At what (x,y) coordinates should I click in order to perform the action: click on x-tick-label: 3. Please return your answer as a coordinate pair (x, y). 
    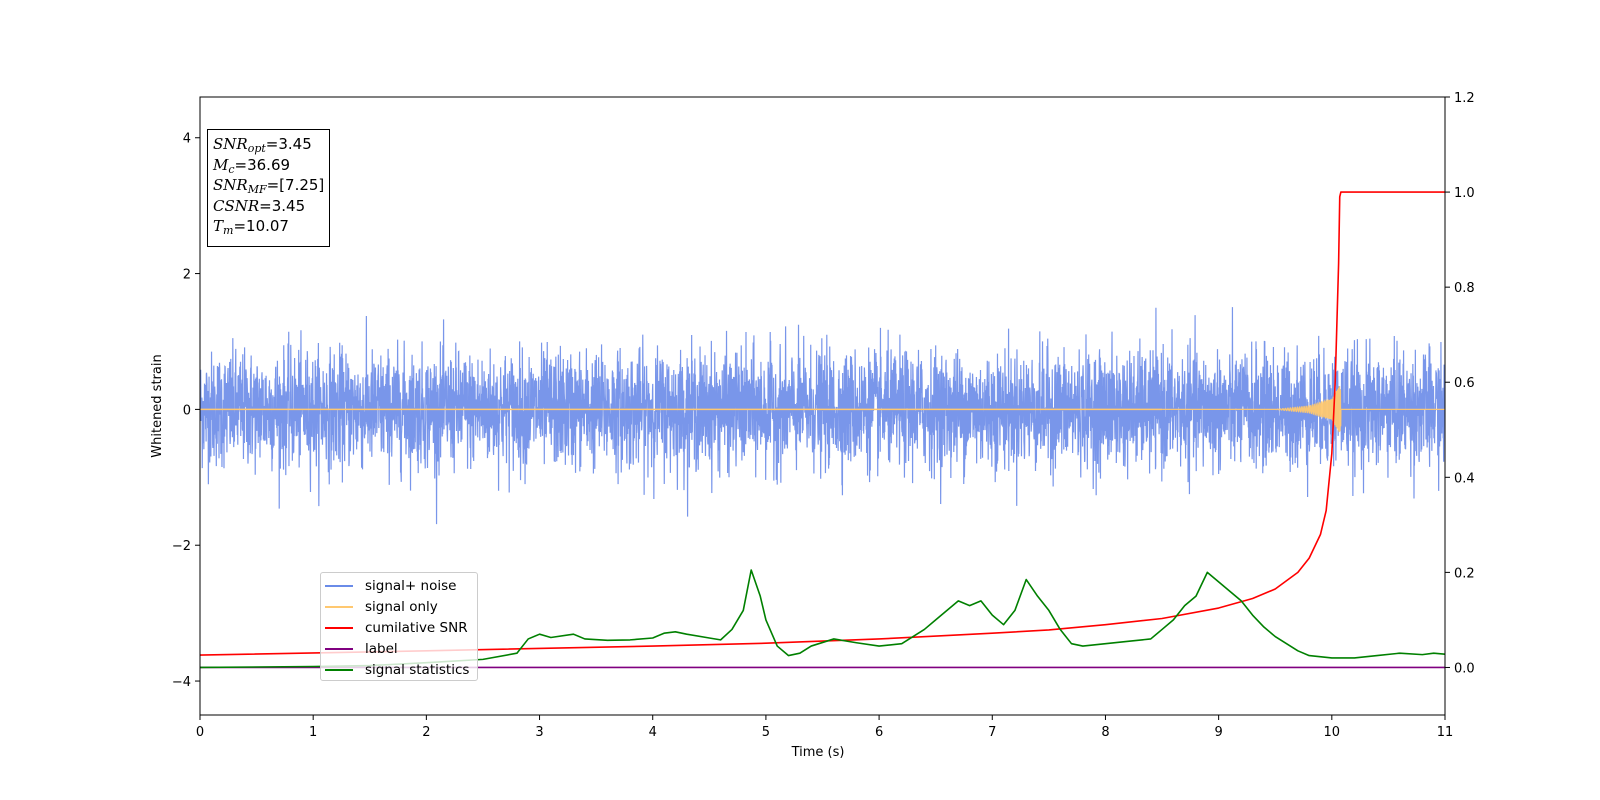
    Looking at the image, I should click on (539, 732).